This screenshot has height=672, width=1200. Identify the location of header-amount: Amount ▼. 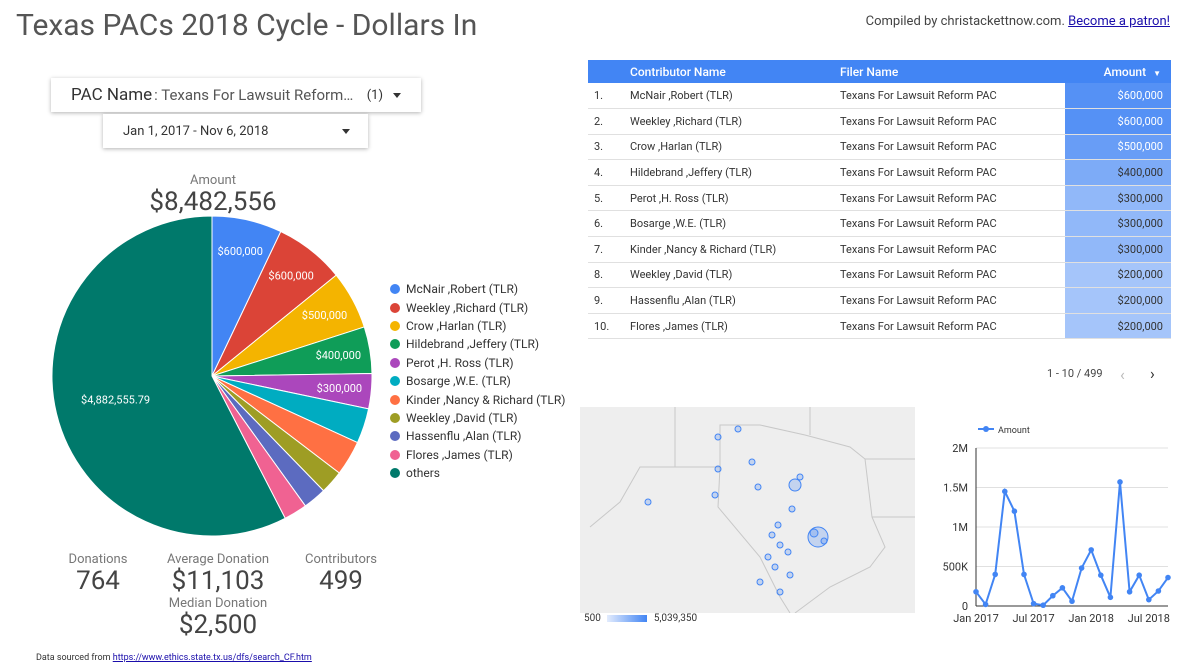
(1118, 71).